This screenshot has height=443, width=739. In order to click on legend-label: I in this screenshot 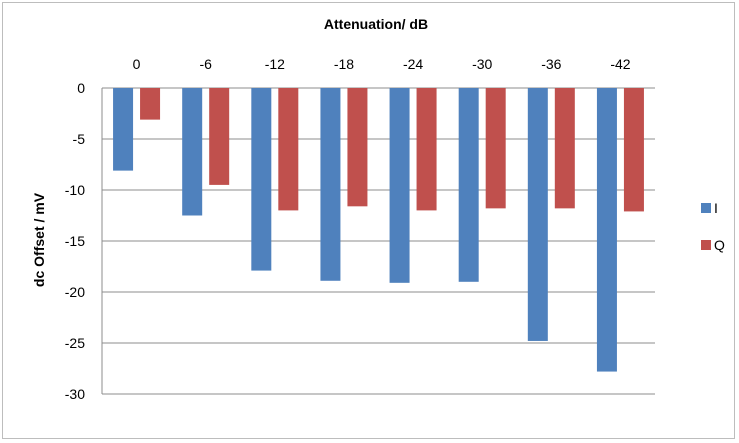, I will do `click(716, 208)`.